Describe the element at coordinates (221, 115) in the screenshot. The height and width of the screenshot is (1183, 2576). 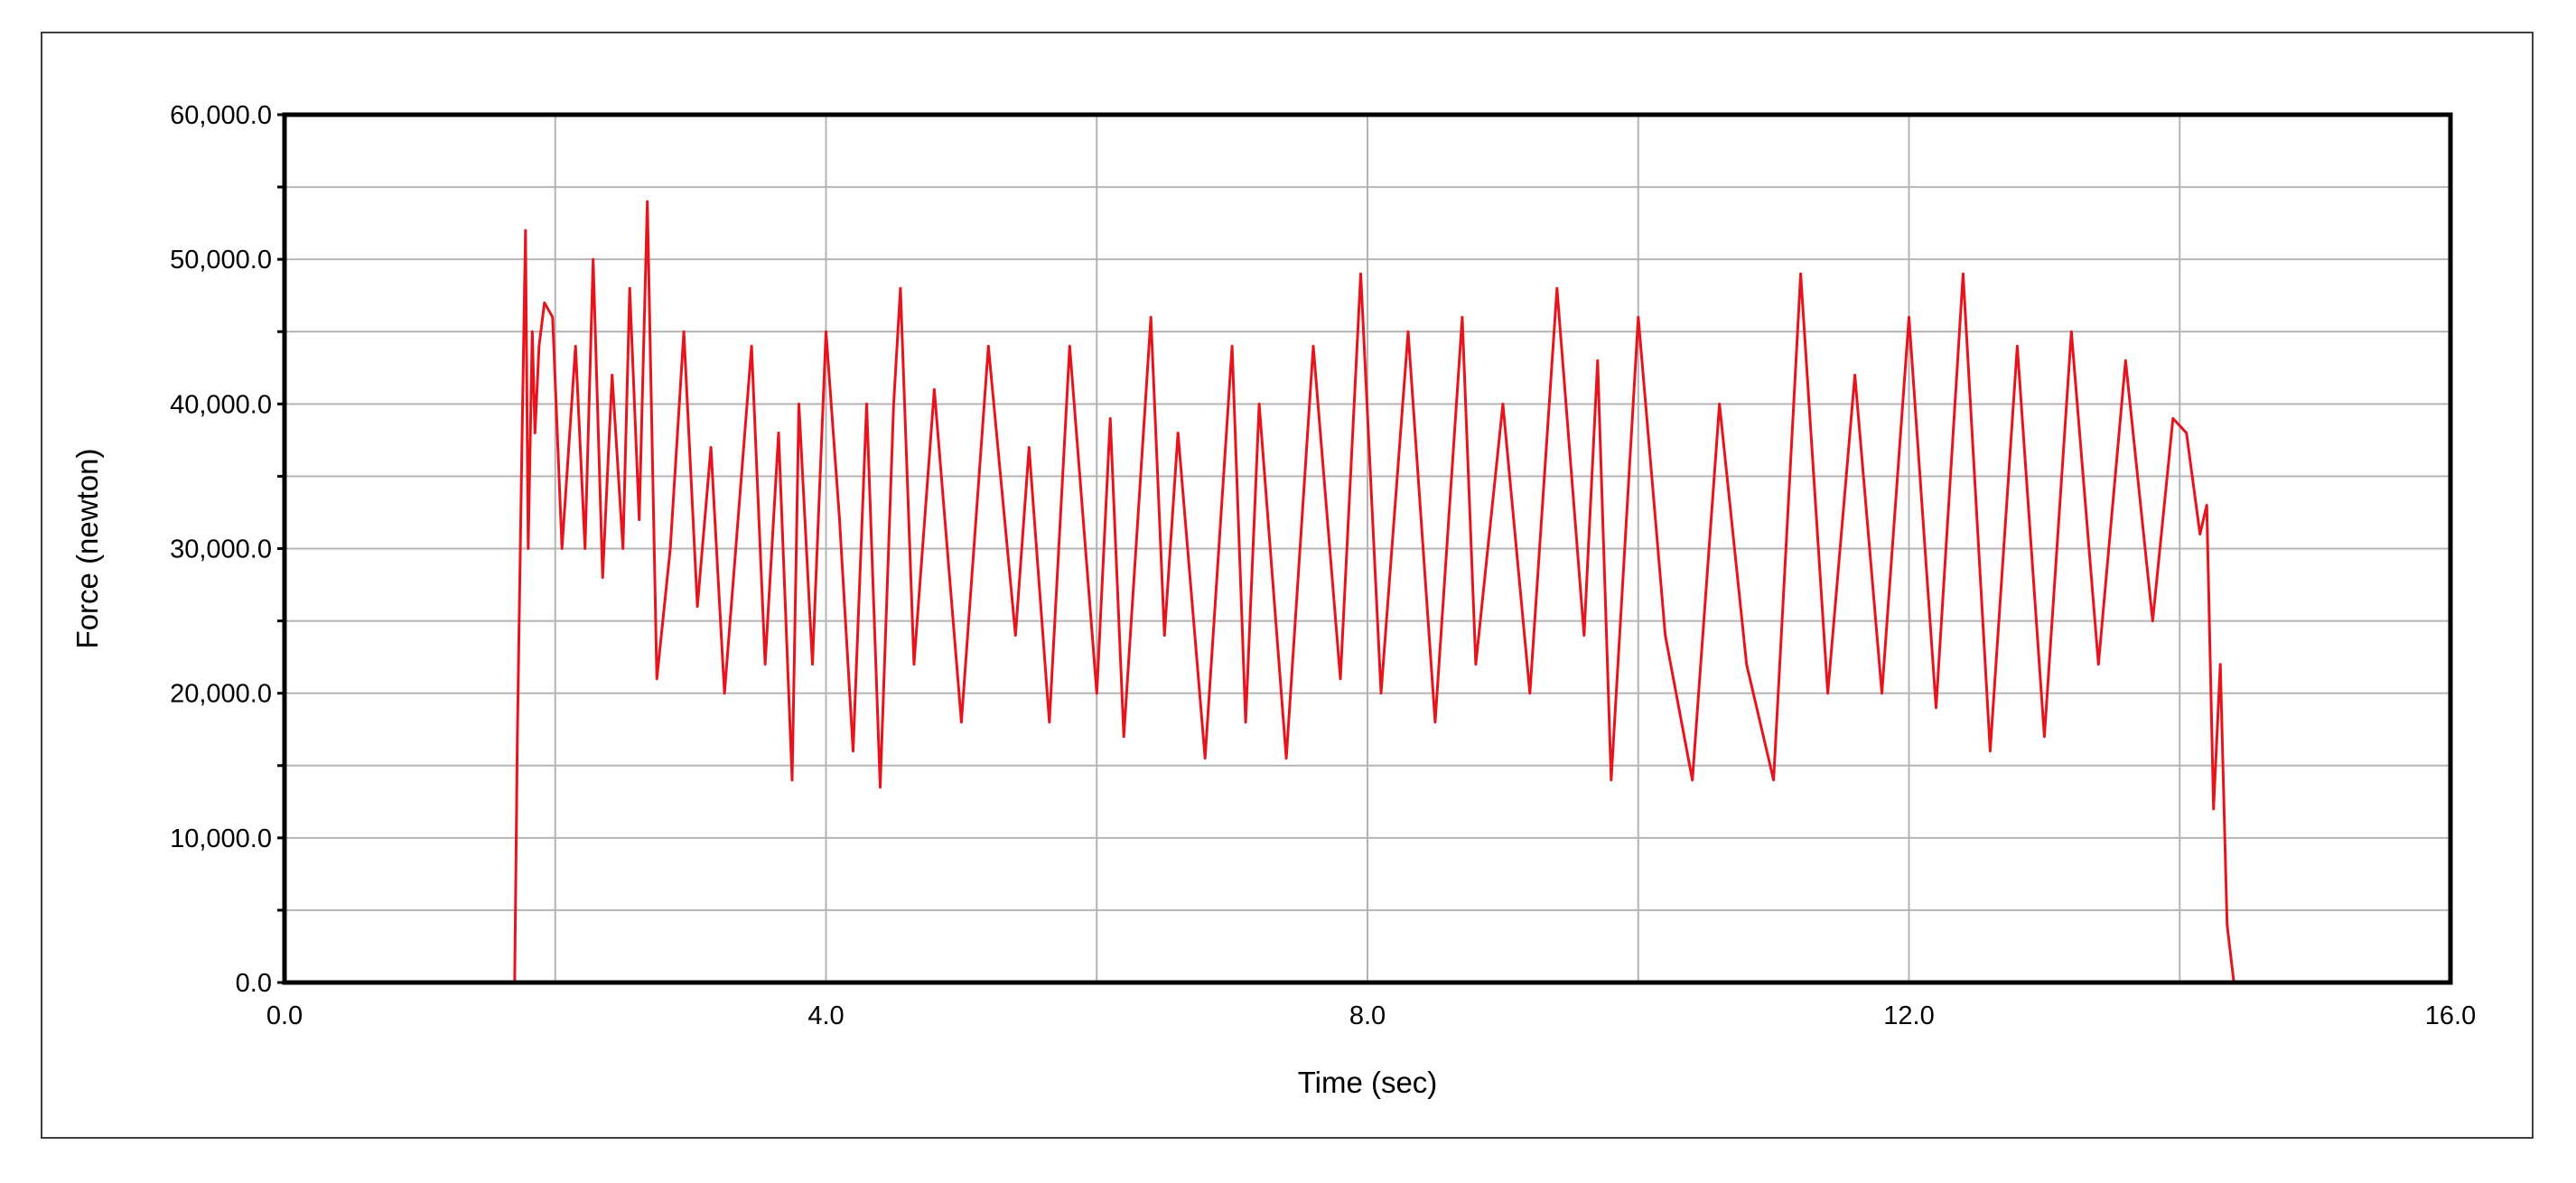
I see `y-tick-label: 60,000.0` at that location.